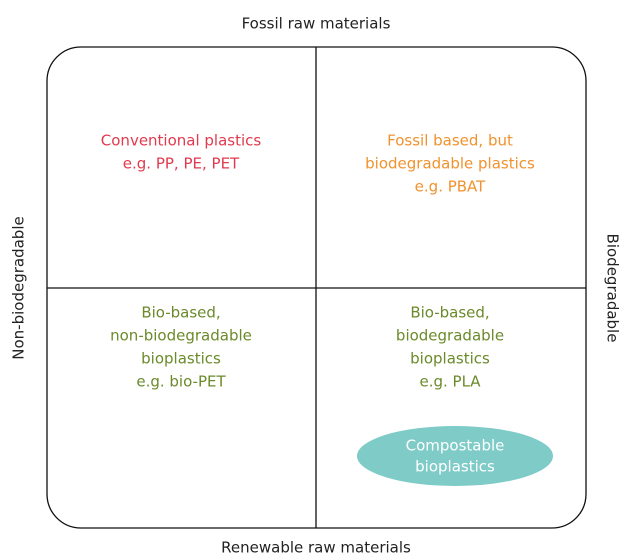 The height and width of the screenshot is (559, 622). I want to click on quadrant-text: Fossil based, but, so click(450, 141).